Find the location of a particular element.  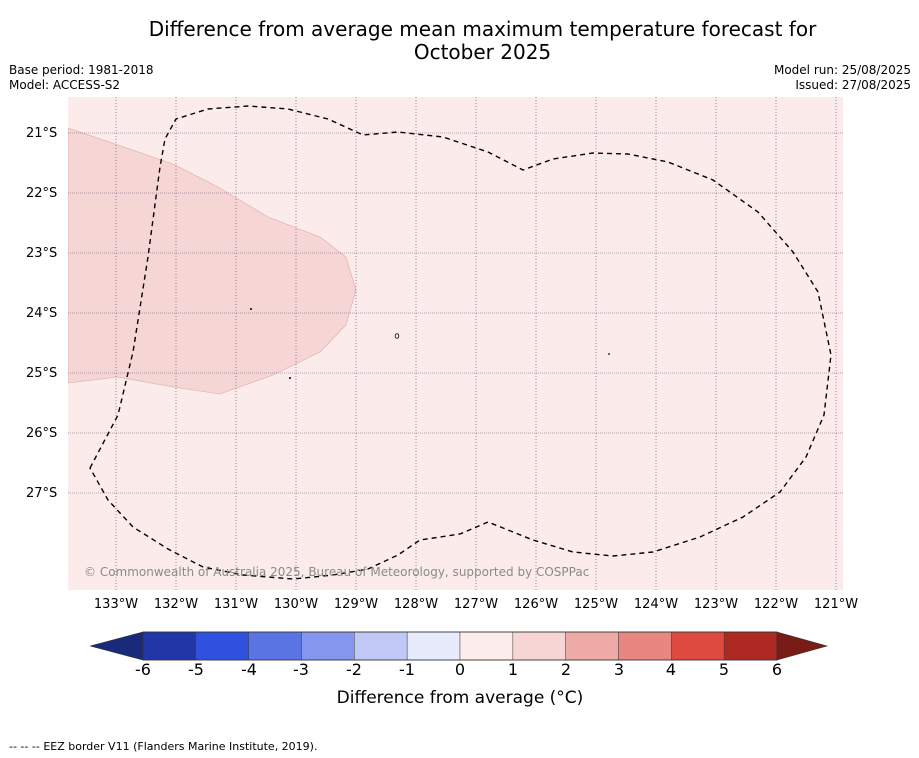

lon-label: 128°W is located at coordinates (416, 604).